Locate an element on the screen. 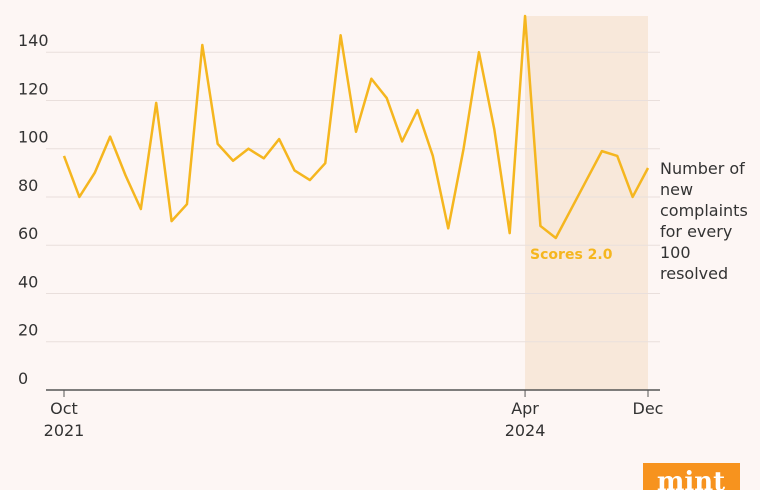  highlight-label: Scores 2.0 is located at coordinates (571, 255).